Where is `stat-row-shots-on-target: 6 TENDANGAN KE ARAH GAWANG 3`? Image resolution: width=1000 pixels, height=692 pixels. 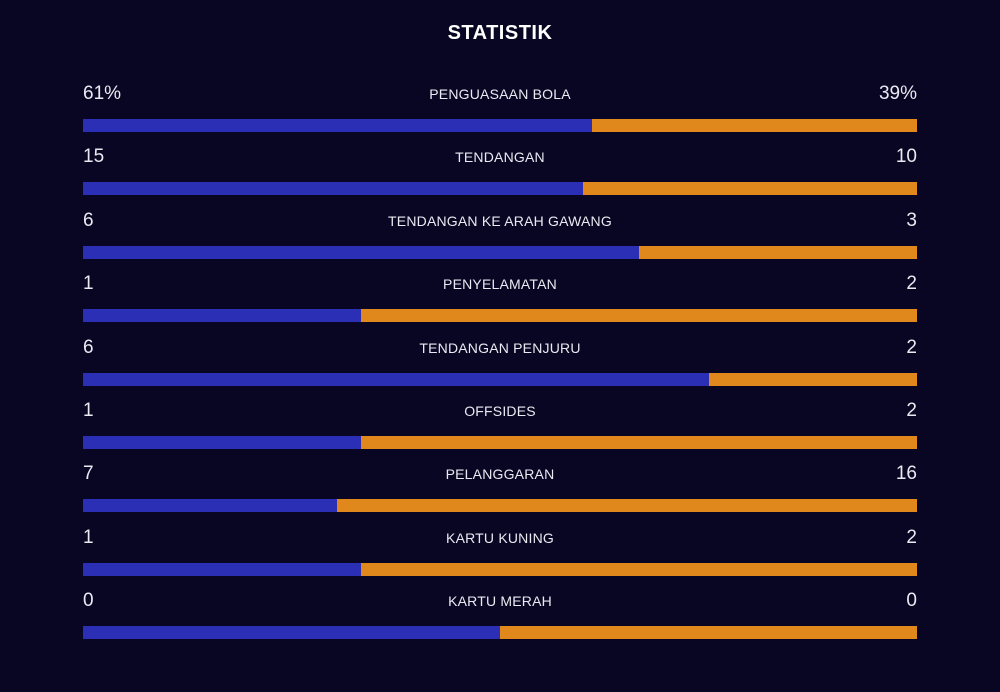
stat-row-shots-on-target: 6 TENDANGAN KE ARAH GAWANG 3 is located at coordinates (500, 238).